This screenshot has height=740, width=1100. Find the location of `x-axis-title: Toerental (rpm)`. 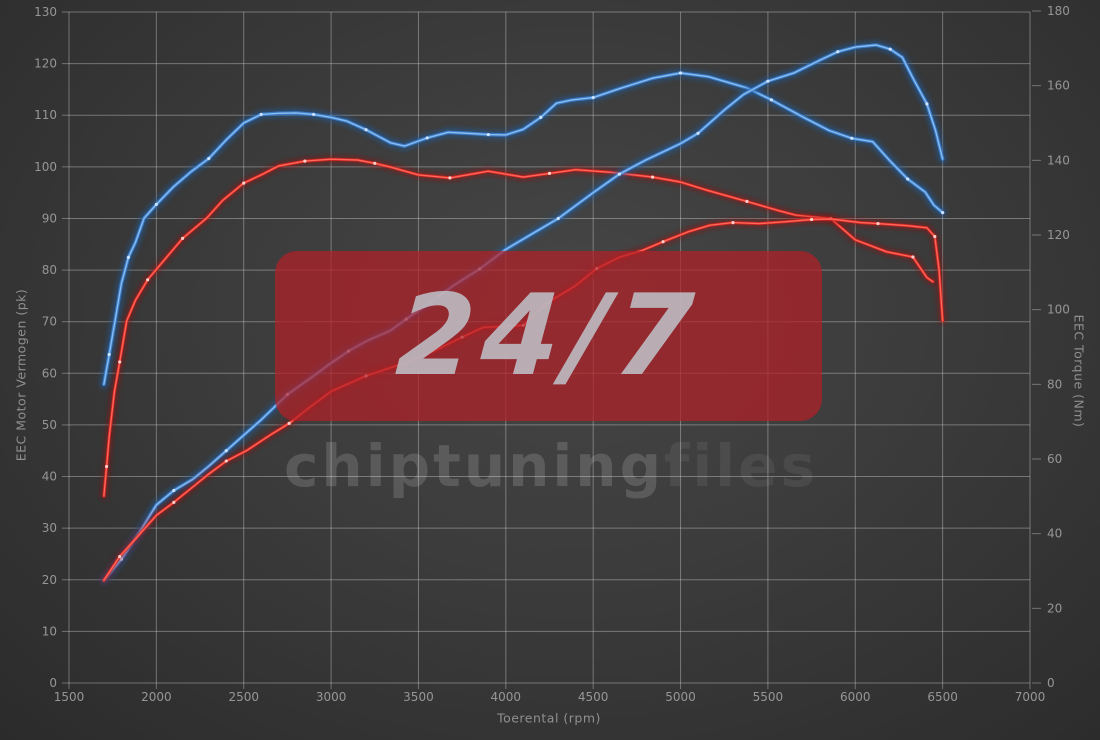

x-axis-title: Toerental (rpm) is located at coordinates (549, 718).